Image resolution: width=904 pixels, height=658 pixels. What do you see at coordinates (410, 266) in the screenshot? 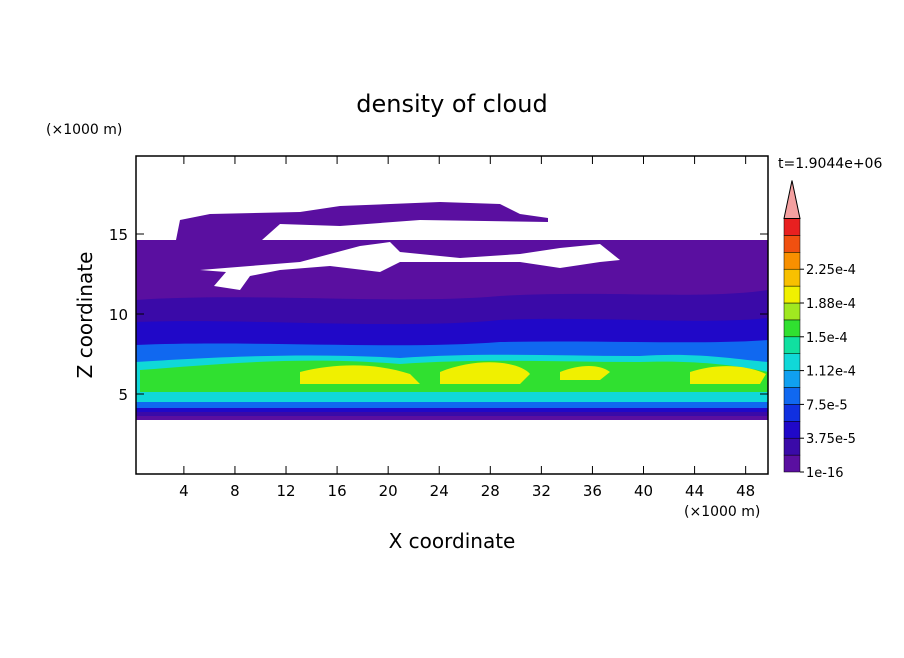
I see `contour-hole` at bounding box center [410, 266].